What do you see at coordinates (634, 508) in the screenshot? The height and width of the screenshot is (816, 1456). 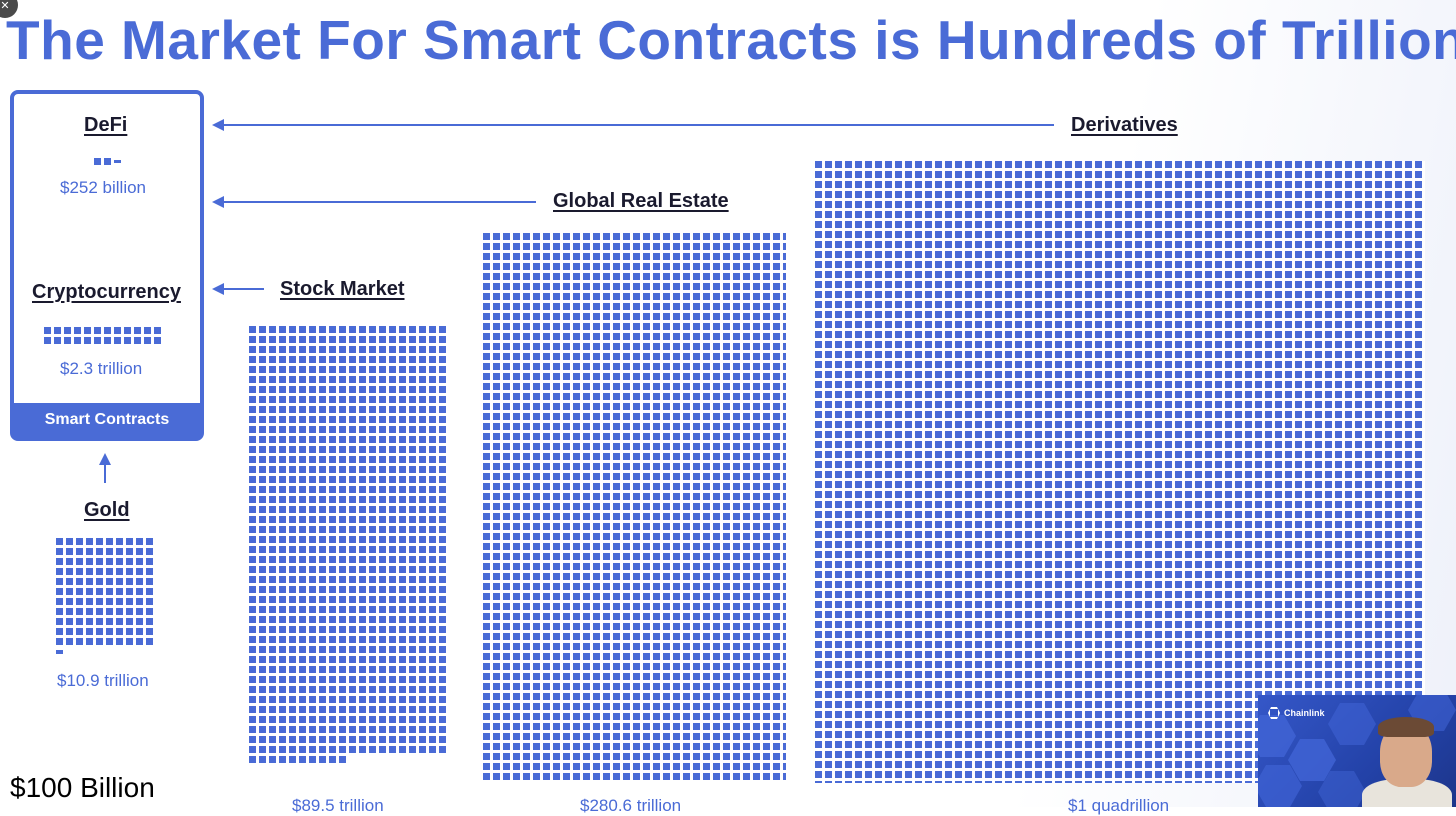 I see `real-estate-blocks` at bounding box center [634, 508].